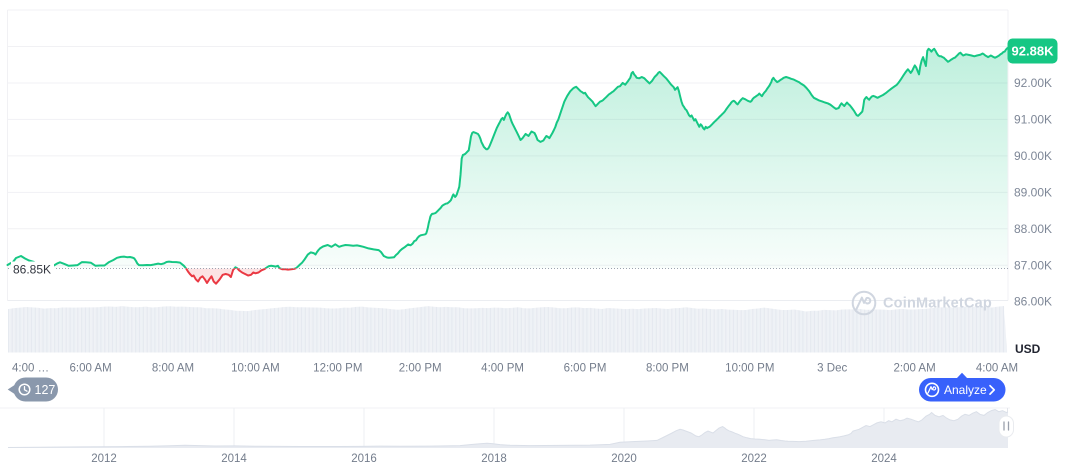 The height and width of the screenshot is (475, 1072). I want to click on svg-text: 6:00 PM, so click(585, 369).